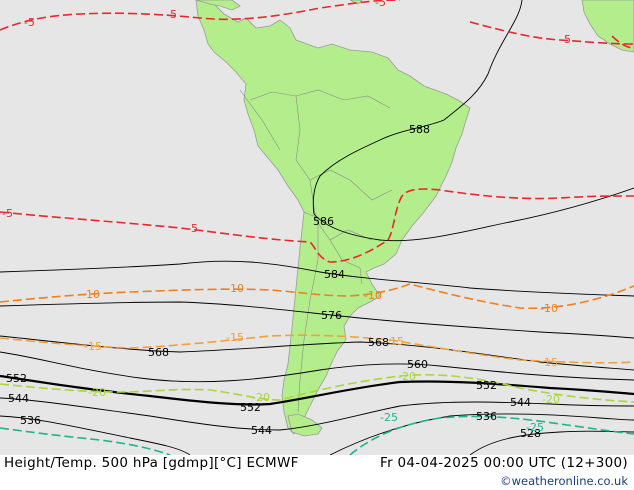 The image size is (634, 490). Describe the element at coordinates (419, 129) in the screenshot. I see `height-label: 588` at that location.